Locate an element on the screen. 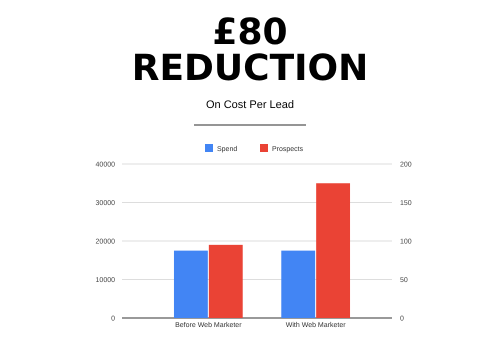 The height and width of the screenshot is (350, 500). chart-title: £80 REDUCTION is located at coordinates (250, 50).